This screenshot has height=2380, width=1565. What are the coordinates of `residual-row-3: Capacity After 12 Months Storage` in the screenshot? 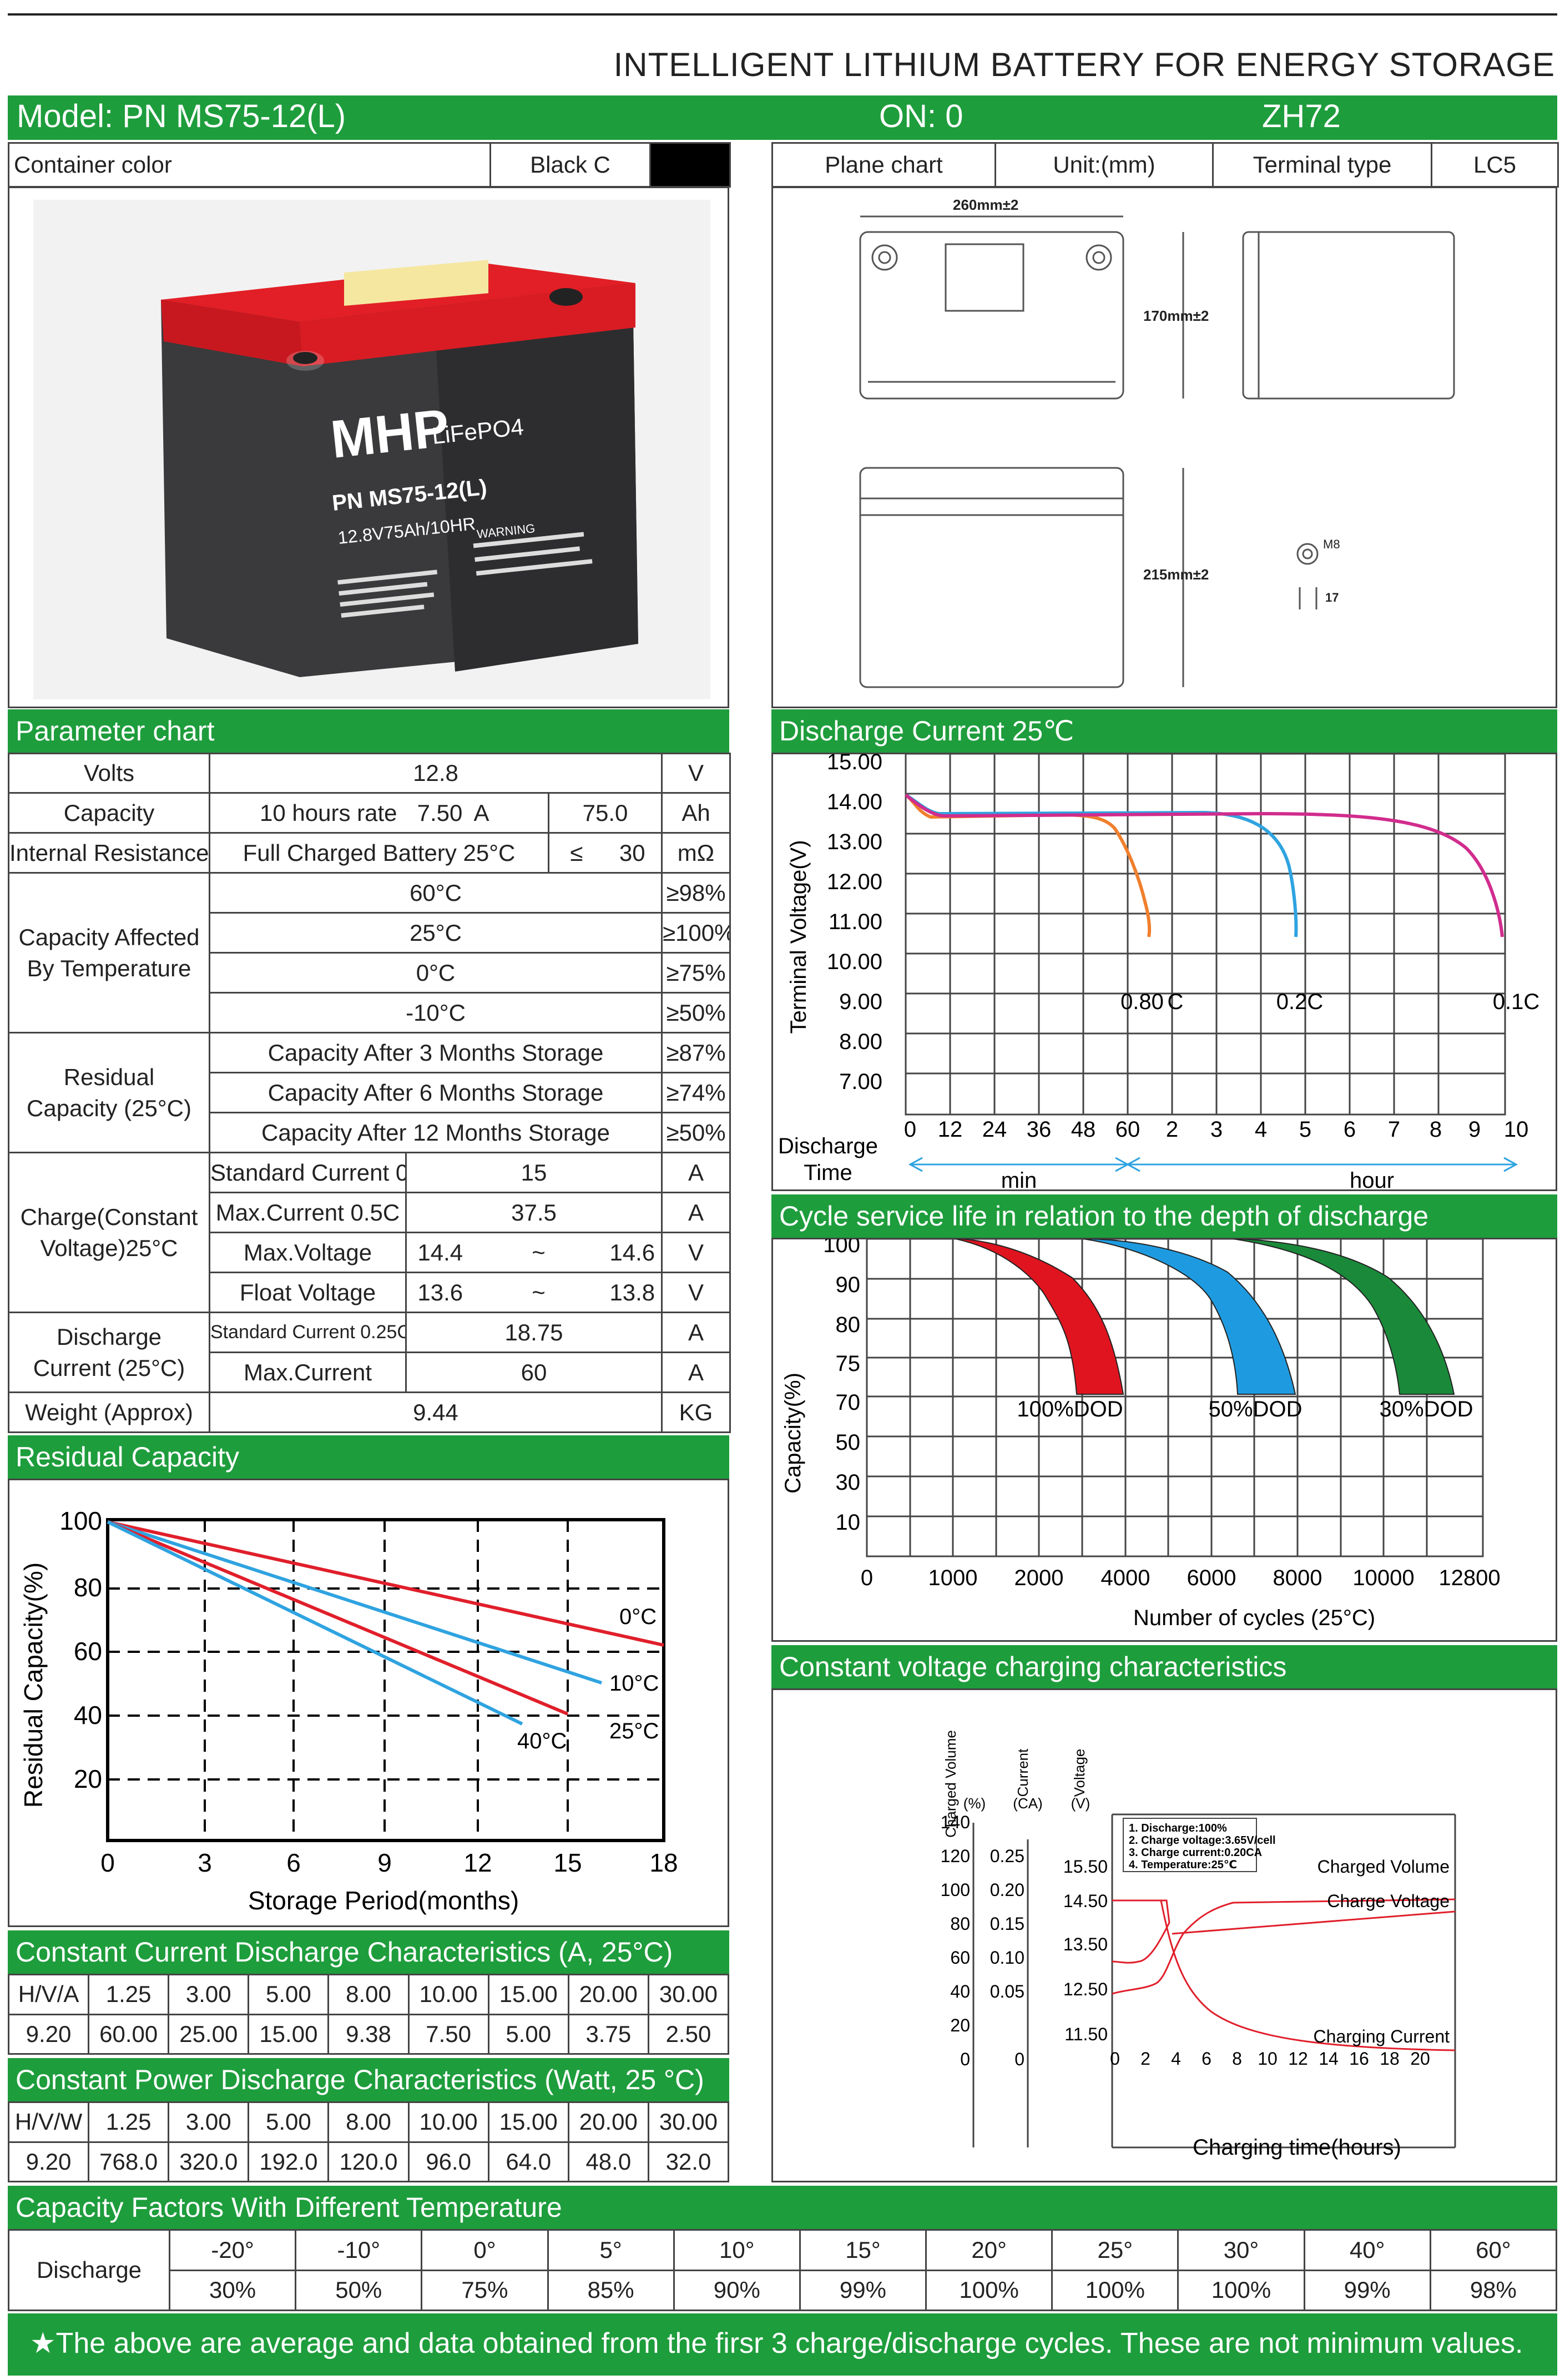 It's located at (436, 1132).